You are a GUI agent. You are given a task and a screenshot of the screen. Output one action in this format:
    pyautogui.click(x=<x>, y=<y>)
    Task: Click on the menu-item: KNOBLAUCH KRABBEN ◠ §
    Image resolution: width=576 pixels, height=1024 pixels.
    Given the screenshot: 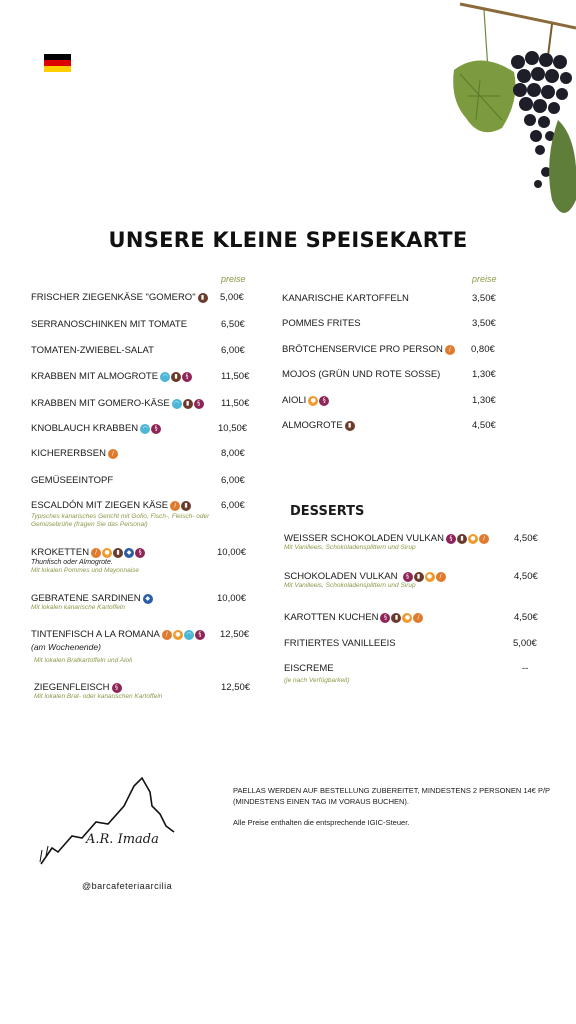 What is the action you would take?
    pyautogui.click(x=96, y=428)
    